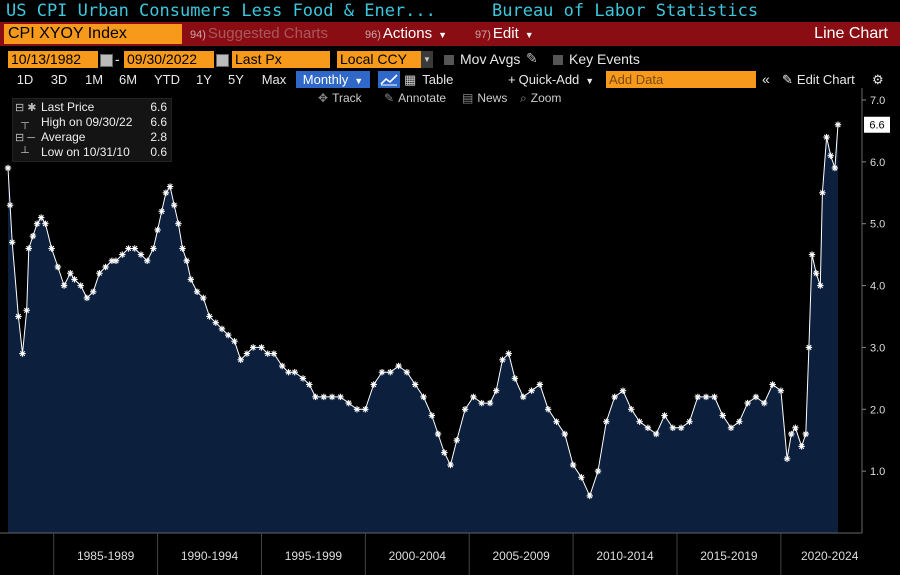 Image resolution: width=900 pixels, height=575 pixels. What do you see at coordinates (532, 58) in the screenshot?
I see `pencil-icon: ✎` at bounding box center [532, 58].